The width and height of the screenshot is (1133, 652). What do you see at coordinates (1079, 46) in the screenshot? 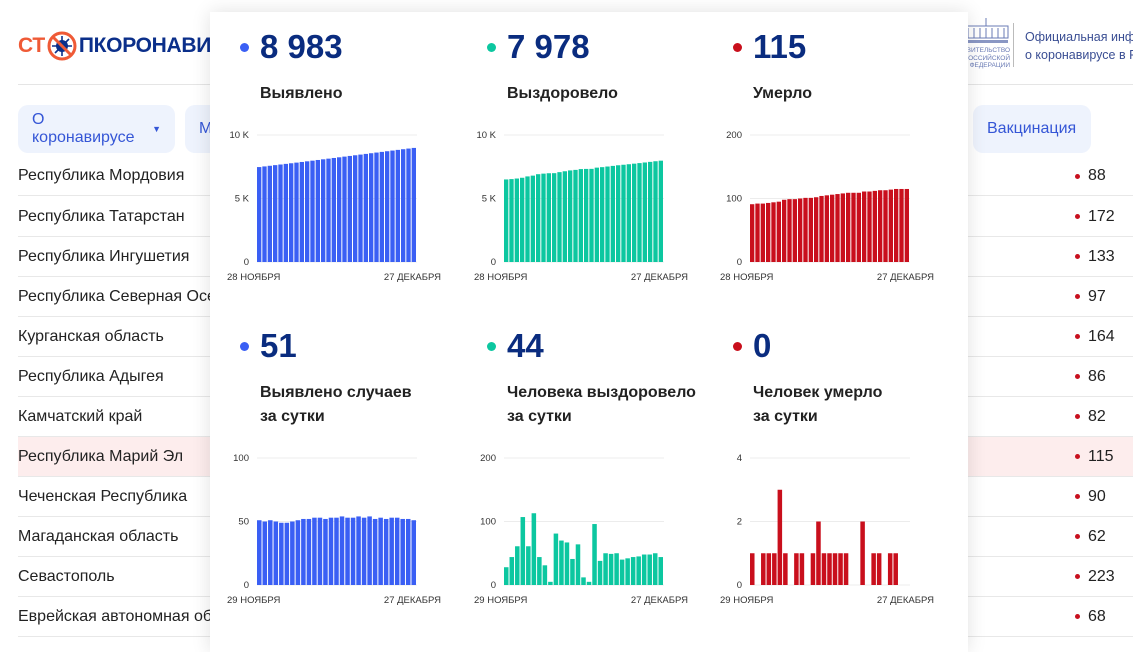
I see `official-info-link: Официальная инфо о коронавирусе в Р` at bounding box center [1079, 46].